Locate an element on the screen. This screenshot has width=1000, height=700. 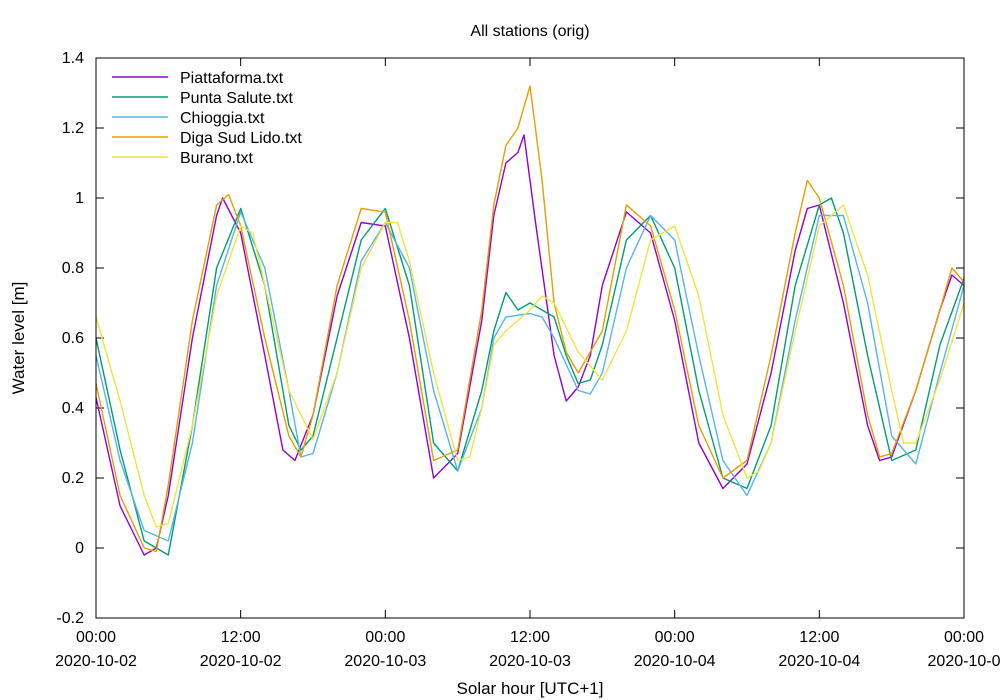
legend-label: Piattaforma.txt is located at coordinates (232, 78).